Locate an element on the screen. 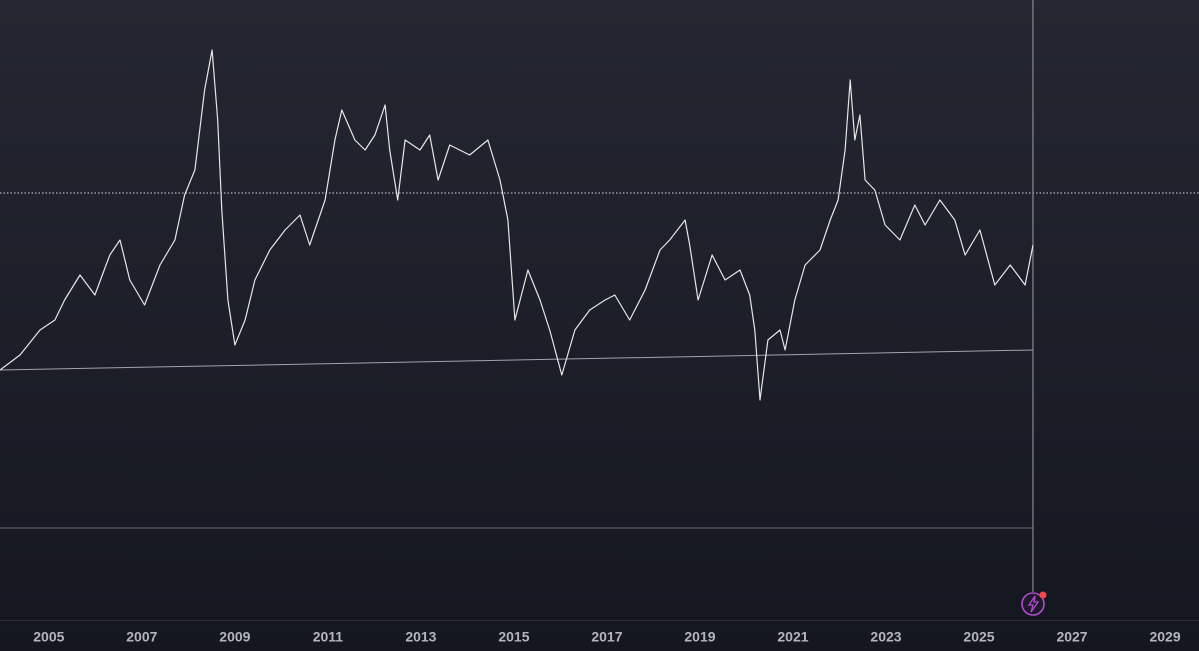 The width and height of the screenshot is (1199, 651). x-tick-label: 2017 is located at coordinates (606, 637).